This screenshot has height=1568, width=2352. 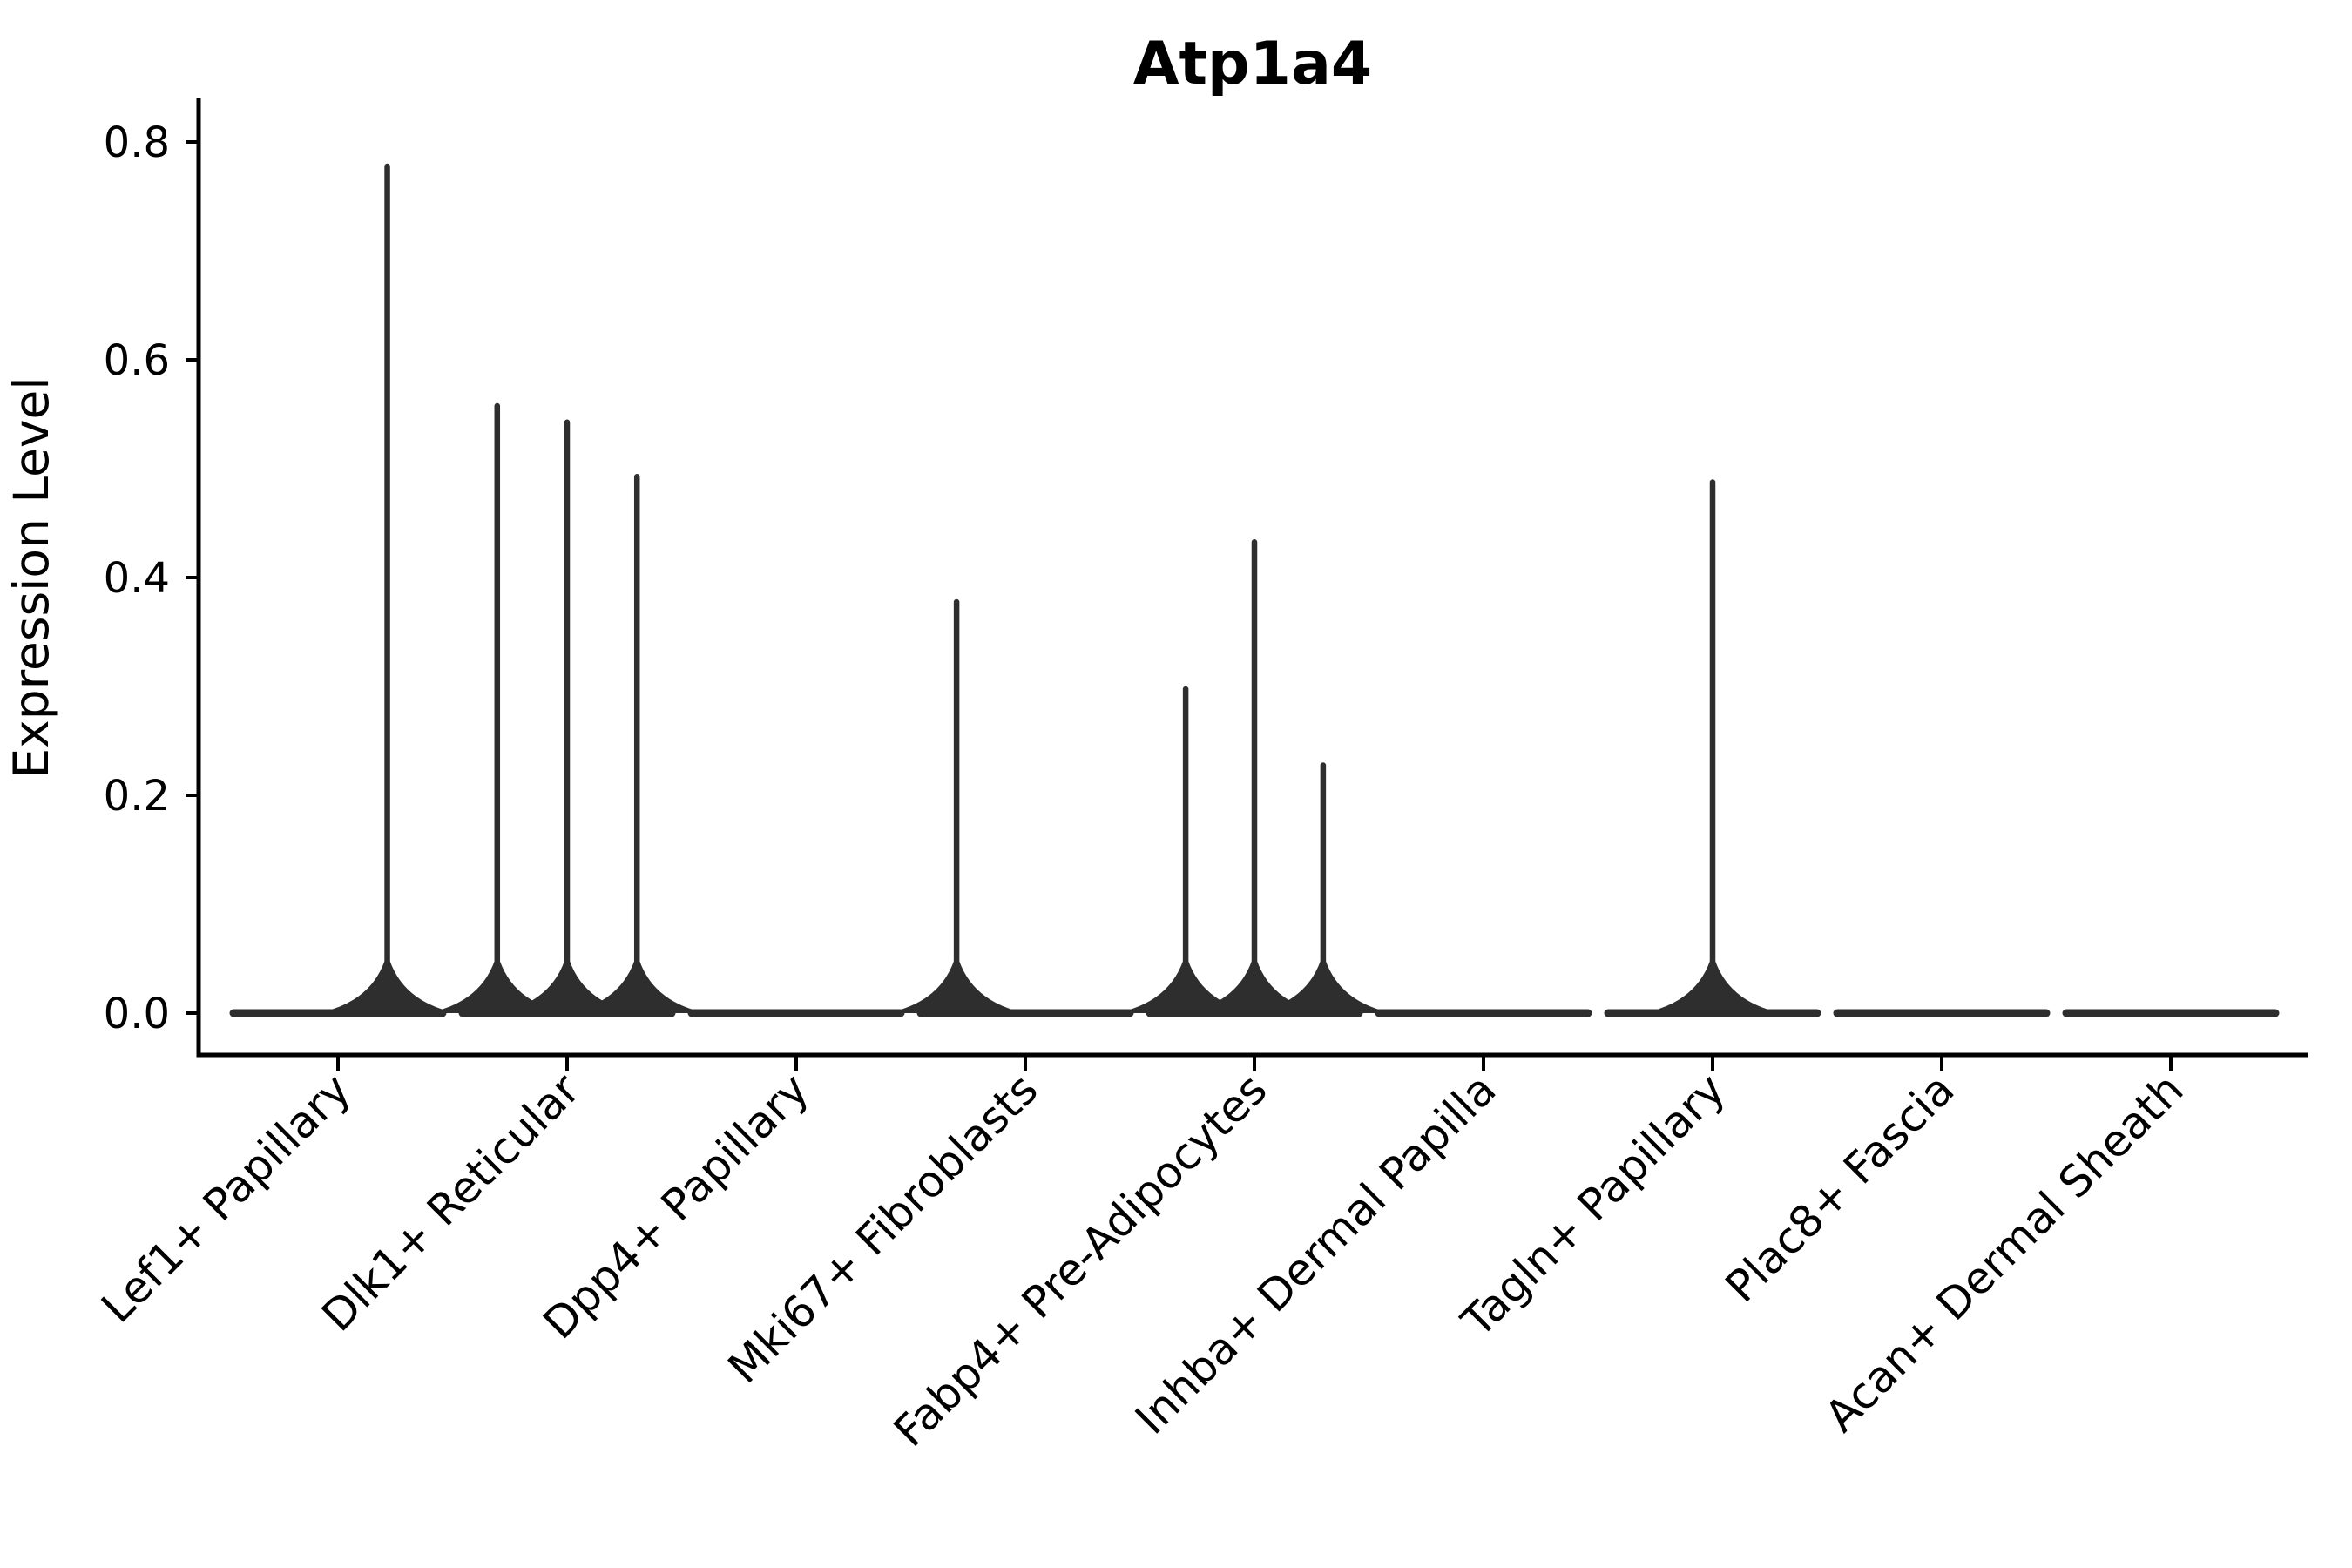 What do you see at coordinates (31, 577) in the screenshot?
I see `y-axis-label: Expression Level` at bounding box center [31, 577].